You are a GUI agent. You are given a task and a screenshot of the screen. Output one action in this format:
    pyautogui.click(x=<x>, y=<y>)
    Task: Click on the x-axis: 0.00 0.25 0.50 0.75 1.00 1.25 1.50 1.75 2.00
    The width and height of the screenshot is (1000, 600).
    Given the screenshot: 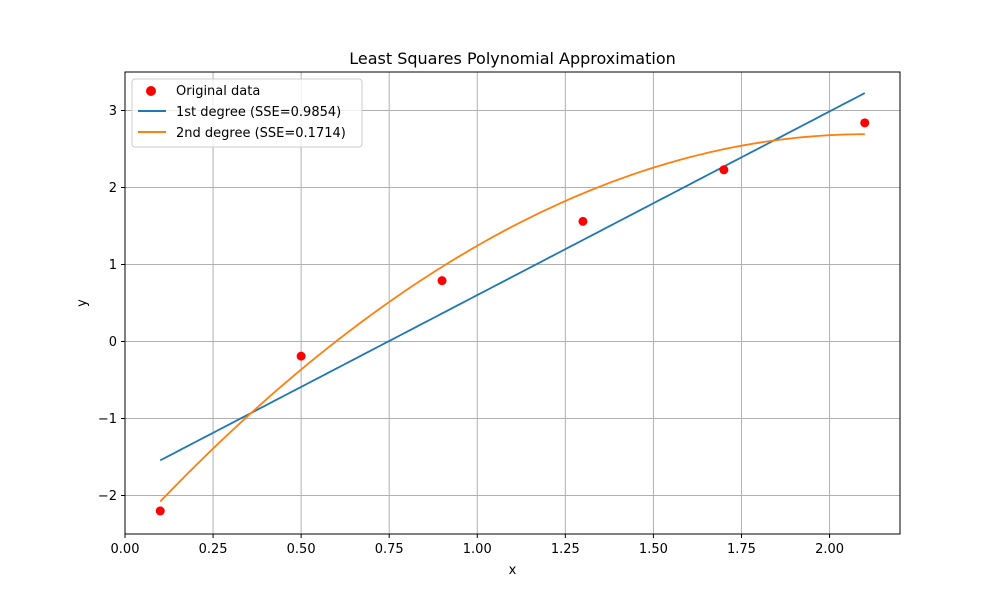 What is the action you would take?
    pyautogui.click(x=477, y=545)
    